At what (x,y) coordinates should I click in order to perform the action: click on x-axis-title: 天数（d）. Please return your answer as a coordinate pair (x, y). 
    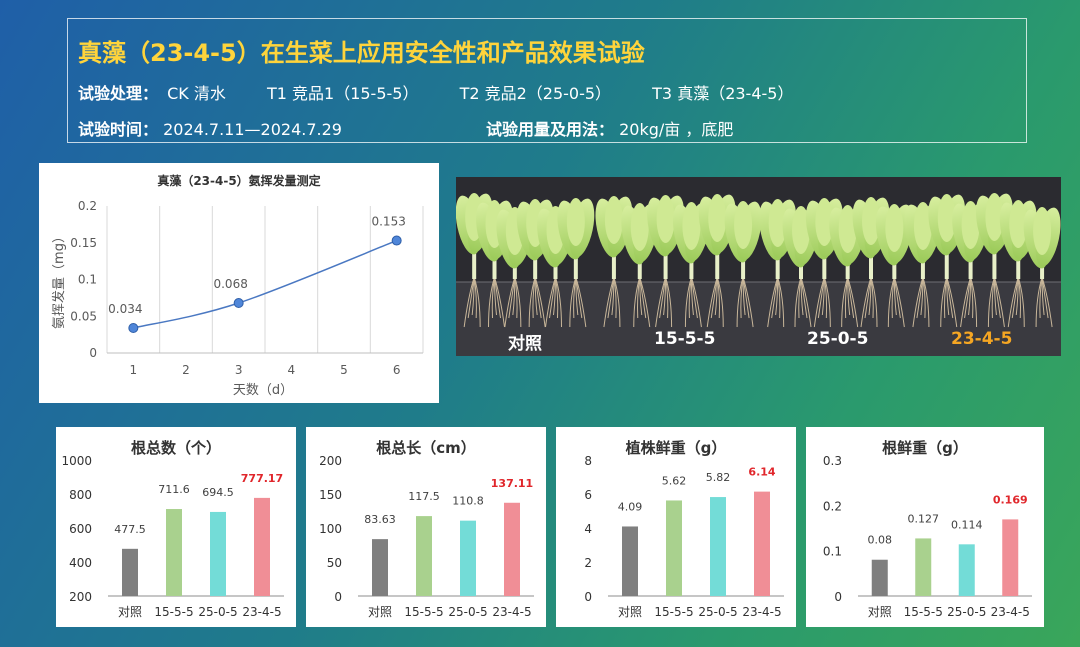
    Looking at the image, I should click on (263, 390).